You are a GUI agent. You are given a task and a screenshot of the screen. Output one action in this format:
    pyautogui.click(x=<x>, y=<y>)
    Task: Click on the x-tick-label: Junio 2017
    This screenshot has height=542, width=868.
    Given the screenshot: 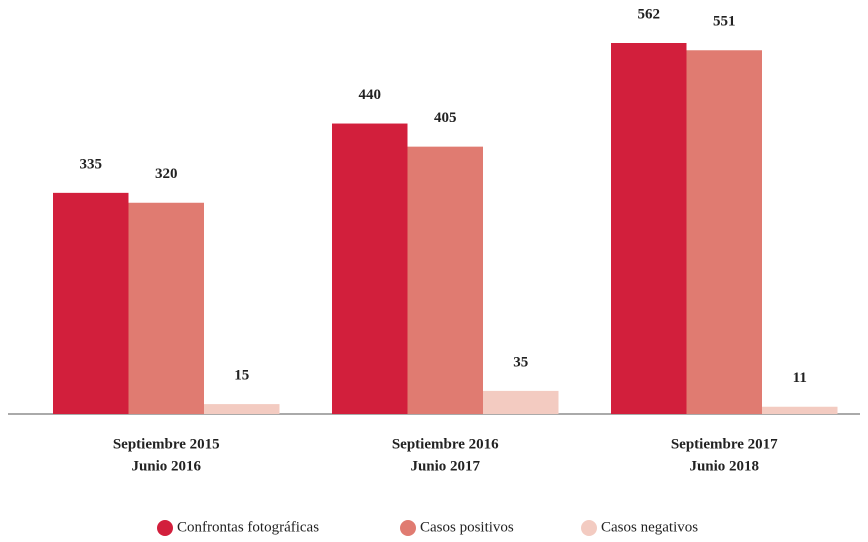 What is the action you would take?
    pyautogui.click(x=445, y=466)
    